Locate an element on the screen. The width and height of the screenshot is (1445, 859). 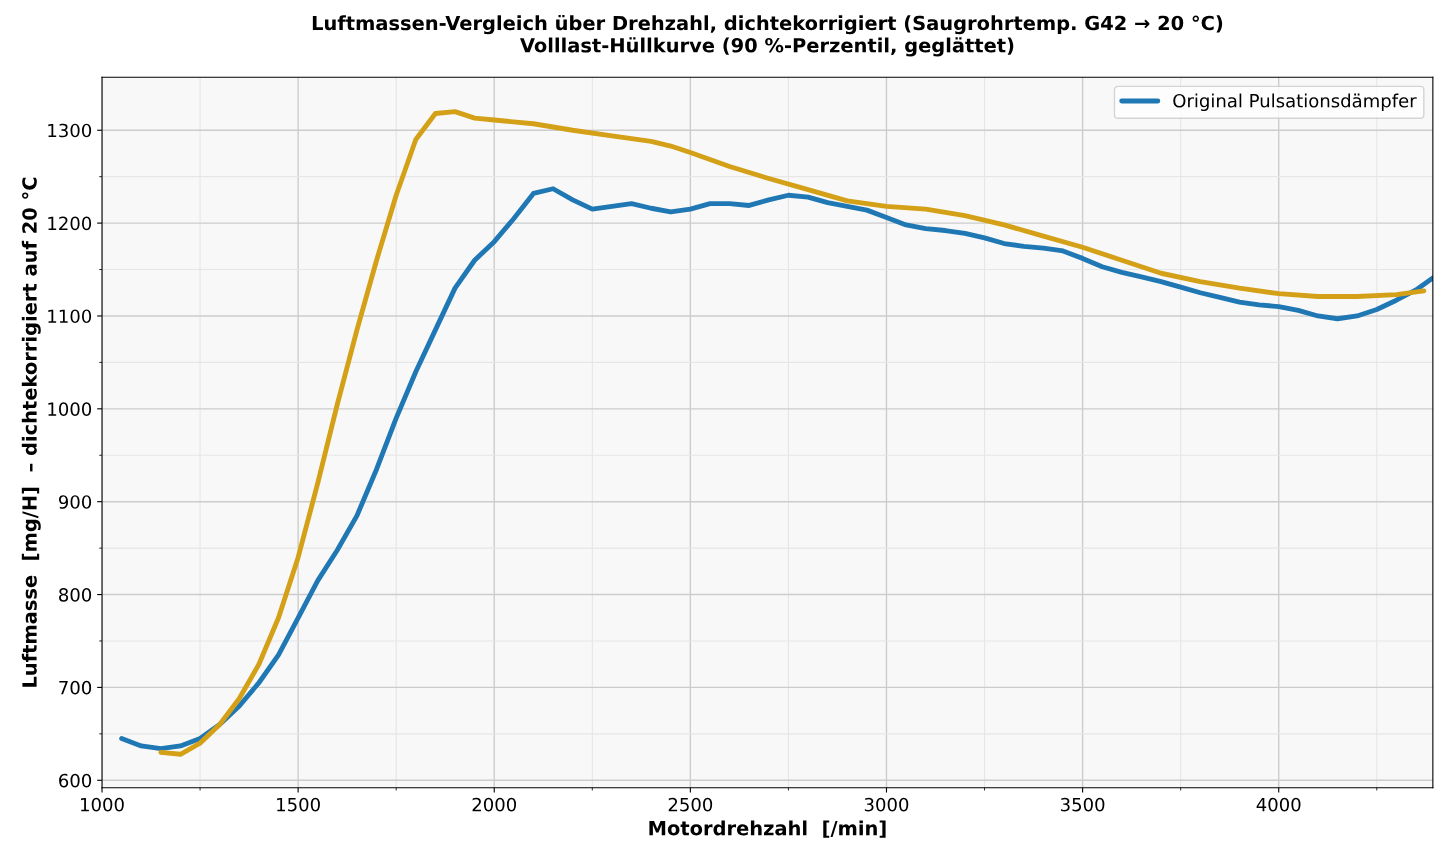
y-axis-title: Luftmasse [mg/H] – dichtekorrigiert auf 20 °C is located at coordinates (31, 432).